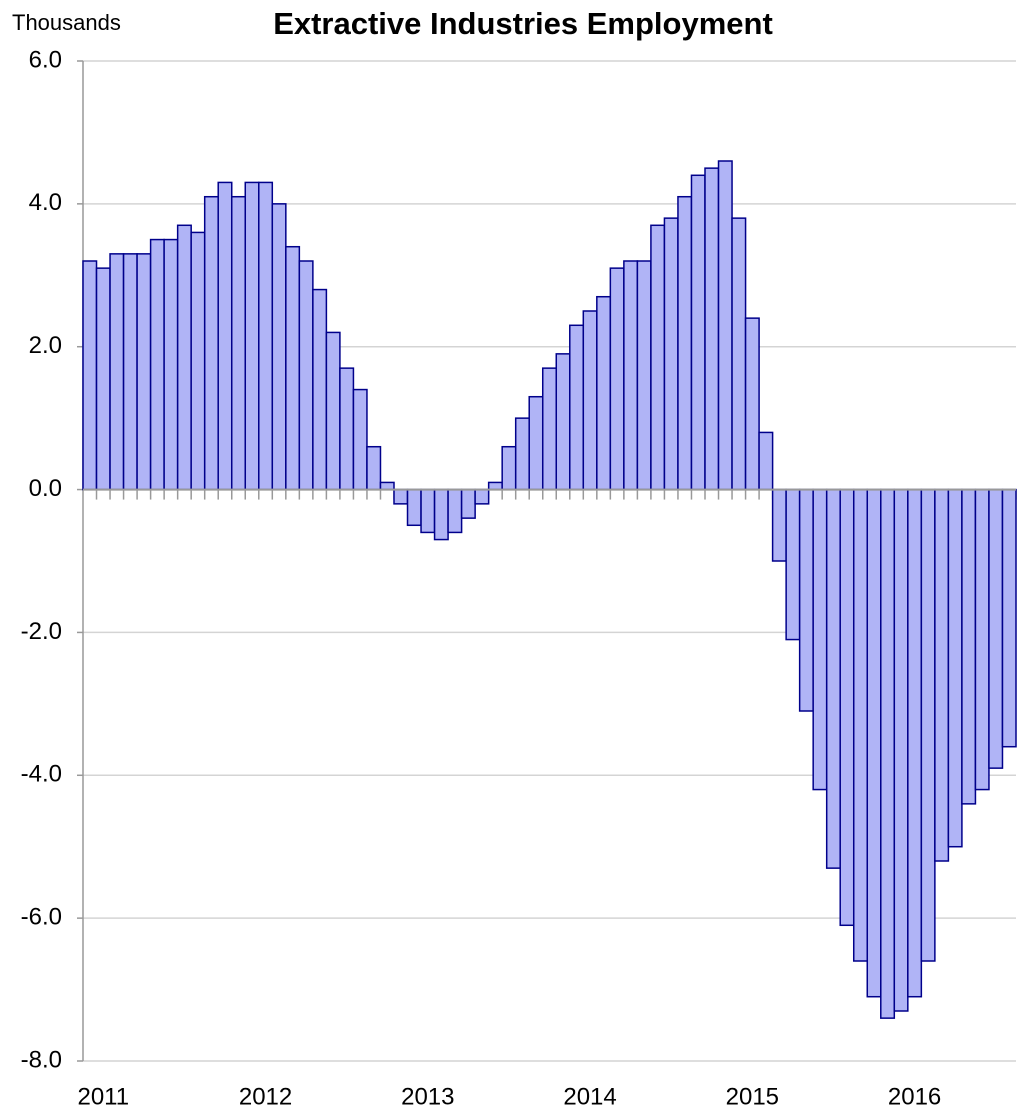  What do you see at coordinates (45, 202) in the screenshot?
I see `y-tick-label: 4.0` at bounding box center [45, 202].